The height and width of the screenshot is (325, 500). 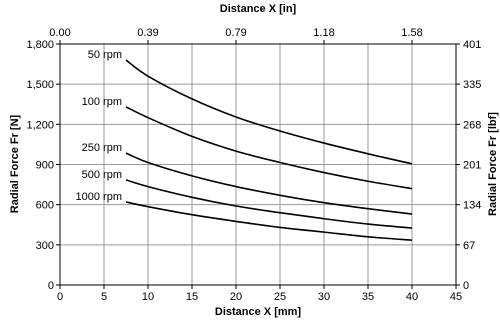 I want to click on series-line-250-rpm, so click(x=269, y=183).